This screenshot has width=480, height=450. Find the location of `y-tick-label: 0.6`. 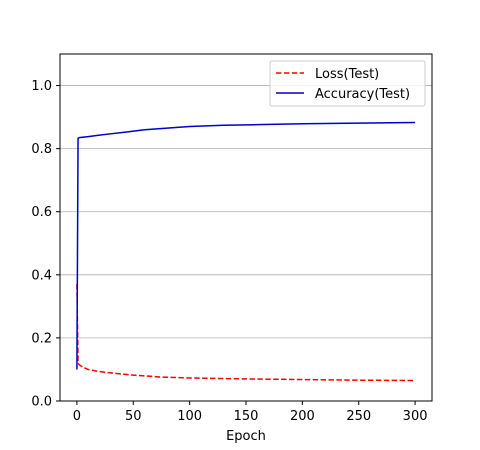

y-tick-label: 0.6 is located at coordinates (41, 212).